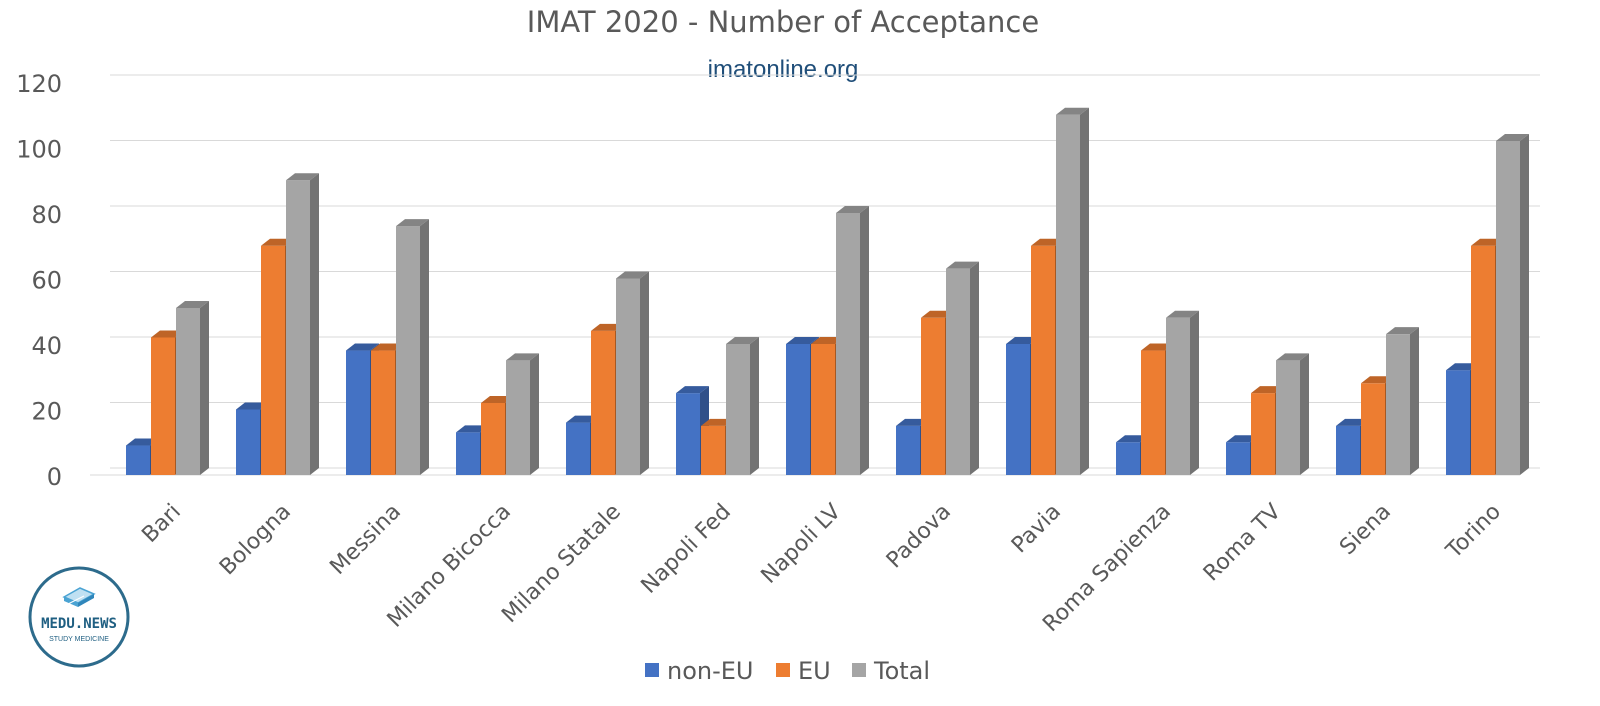 The height and width of the screenshot is (706, 1600). Describe the element at coordinates (783, 670) in the screenshot. I see `legend-swatch` at that location.